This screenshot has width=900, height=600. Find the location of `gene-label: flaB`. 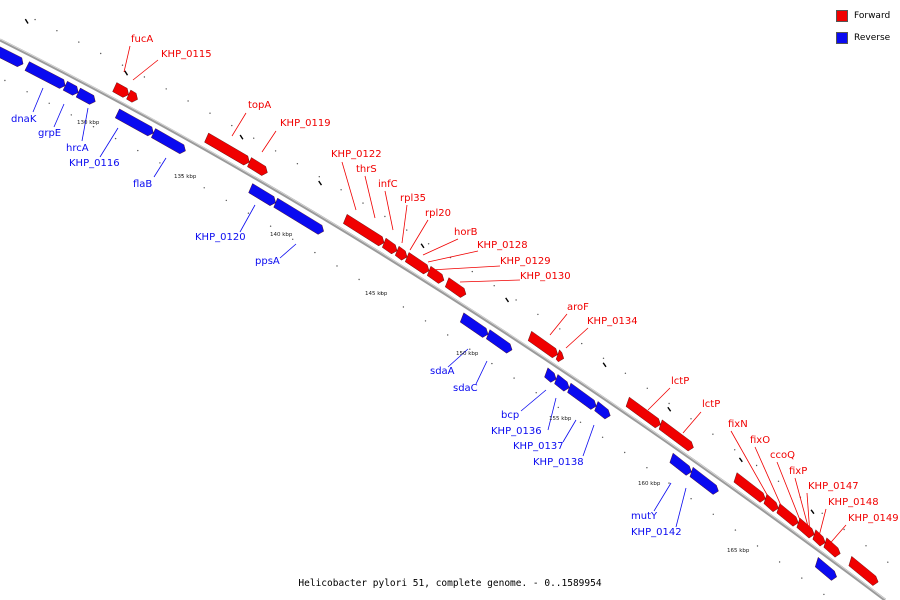

gene-label: flaB is located at coordinates (142, 184).